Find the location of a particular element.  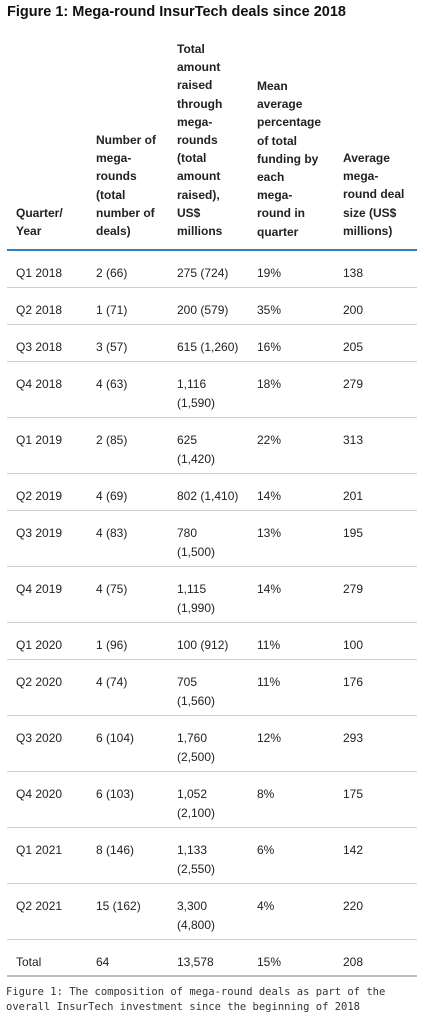

amount-cell: 1,115 (1,990) is located at coordinates (196, 598).